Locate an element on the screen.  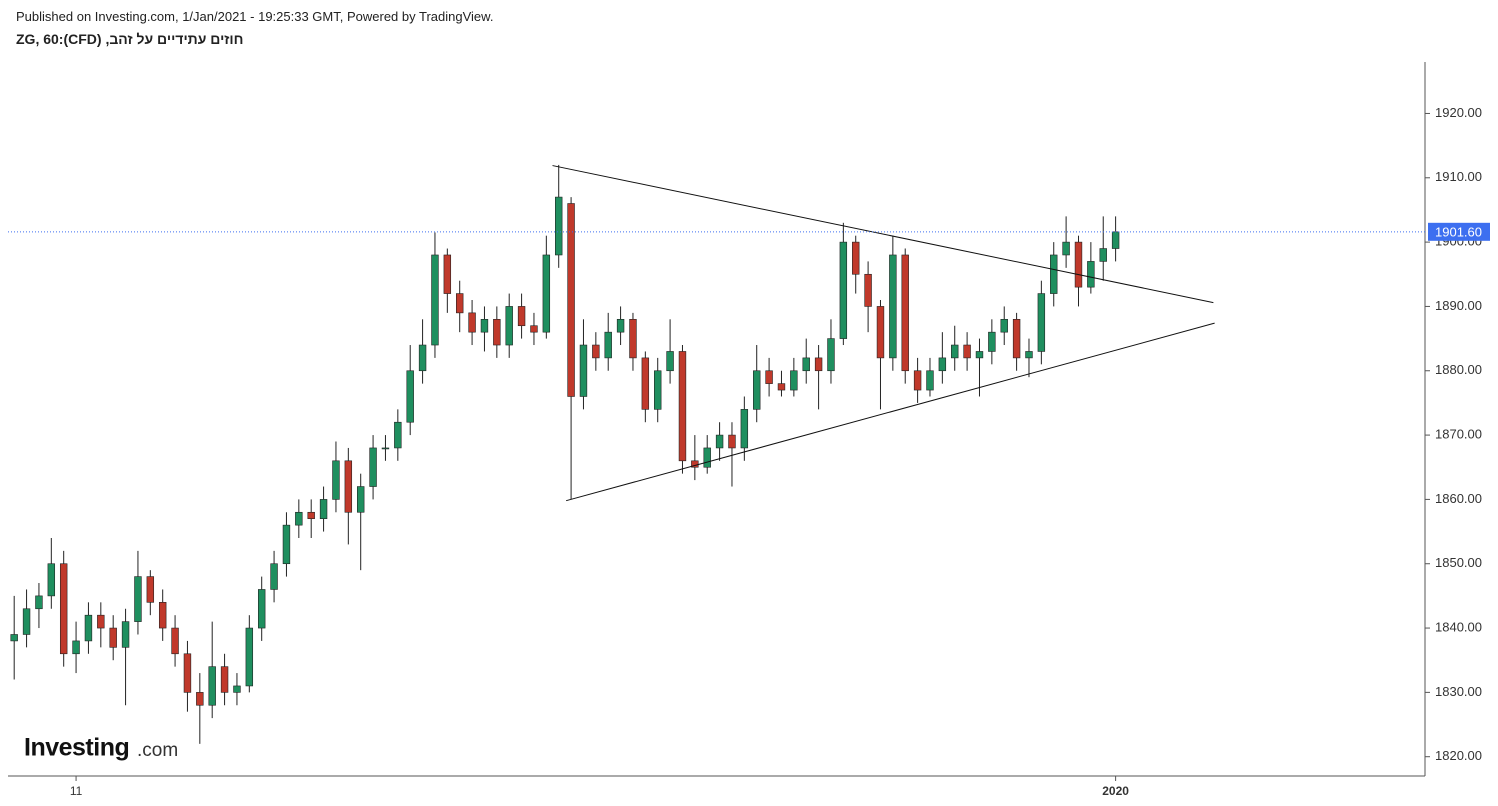
y-tick-label: 1870.00 is located at coordinates (1458, 434).